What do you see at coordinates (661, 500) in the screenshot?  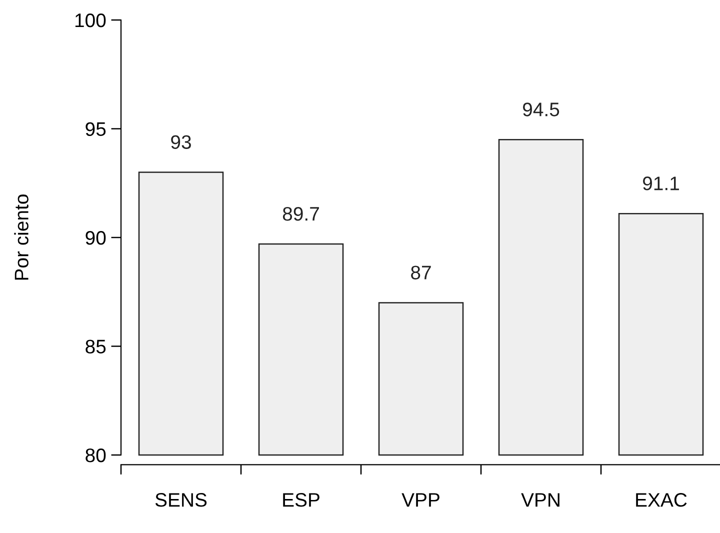 I see `x-tick-label: EXAC` at bounding box center [661, 500].